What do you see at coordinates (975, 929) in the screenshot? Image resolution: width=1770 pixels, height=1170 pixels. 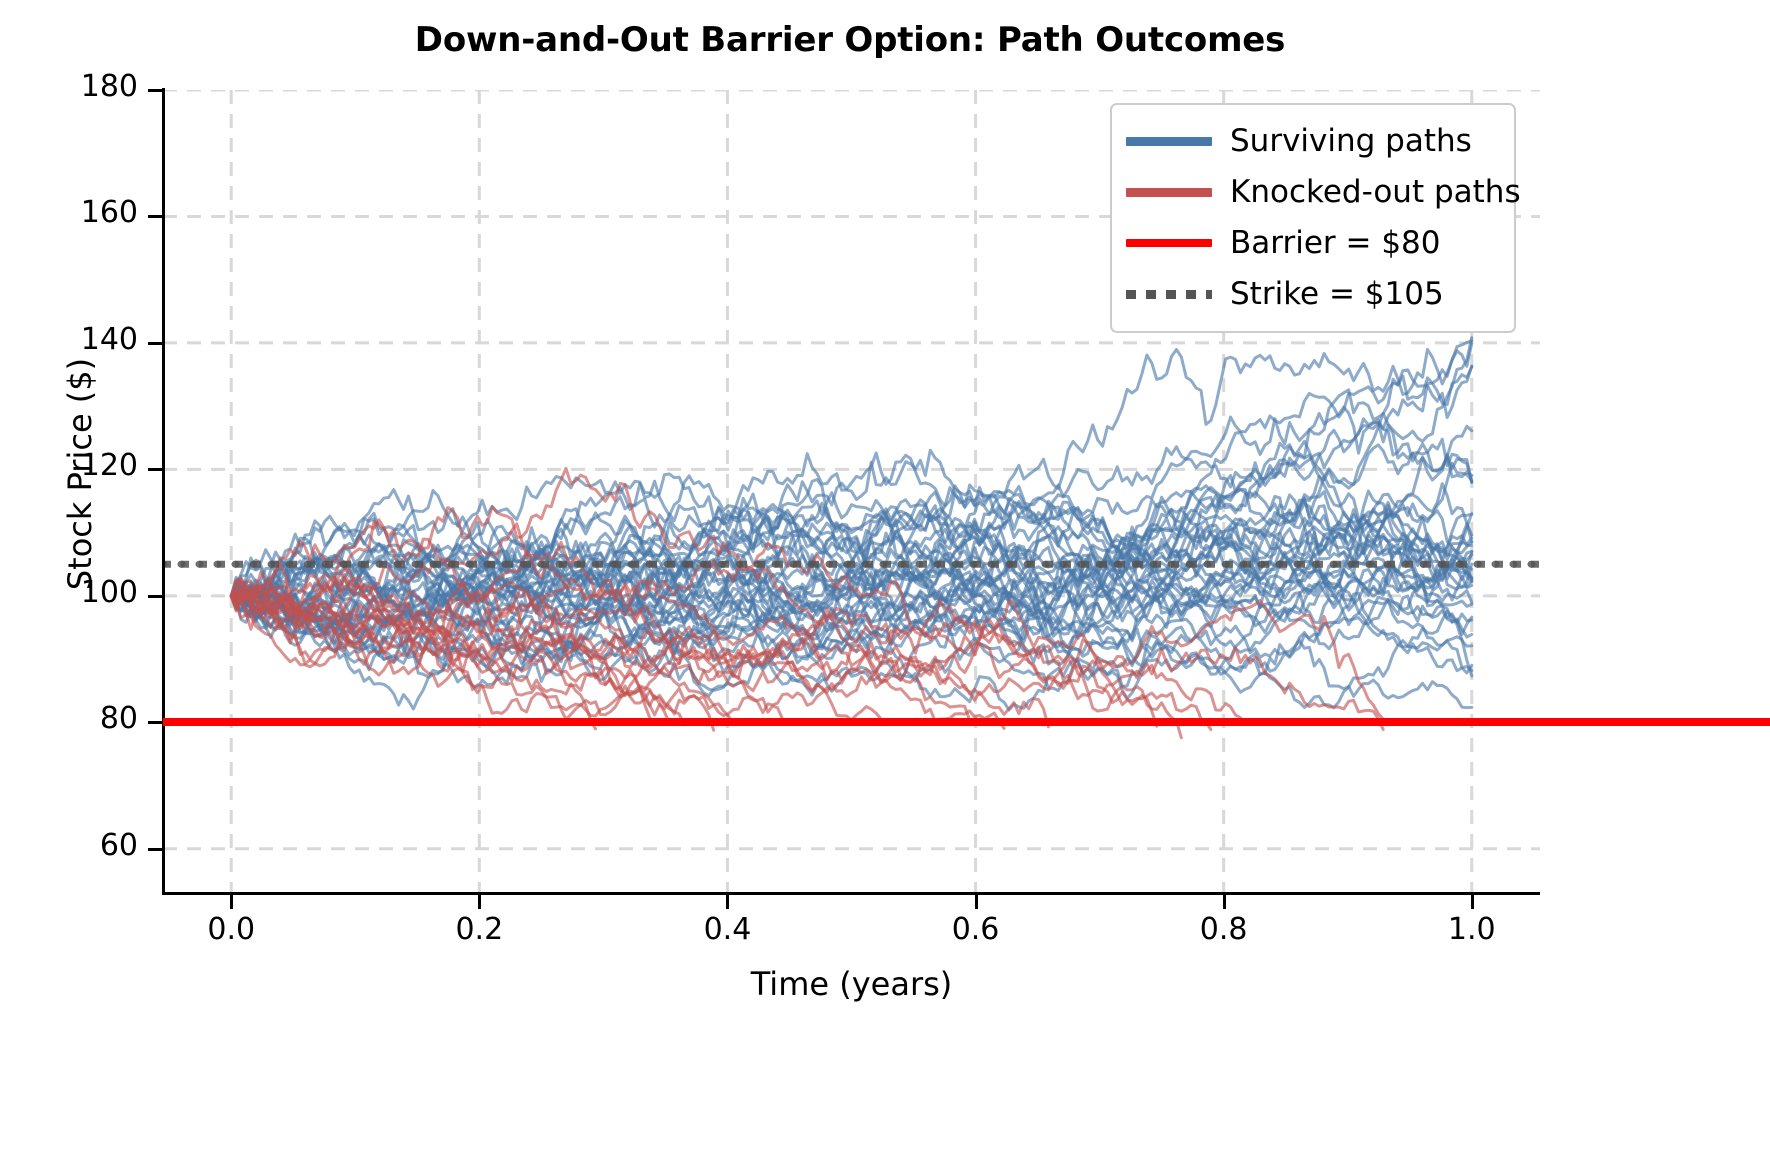 I see `x-tick-label: 0.6` at bounding box center [975, 929].